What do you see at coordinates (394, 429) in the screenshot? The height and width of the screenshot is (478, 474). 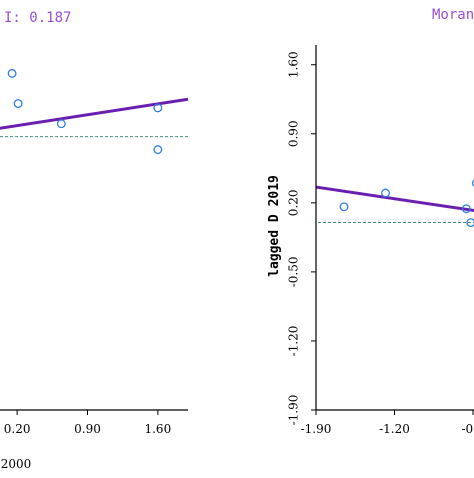 I see `x-tick-label: -1.20` at bounding box center [394, 429].